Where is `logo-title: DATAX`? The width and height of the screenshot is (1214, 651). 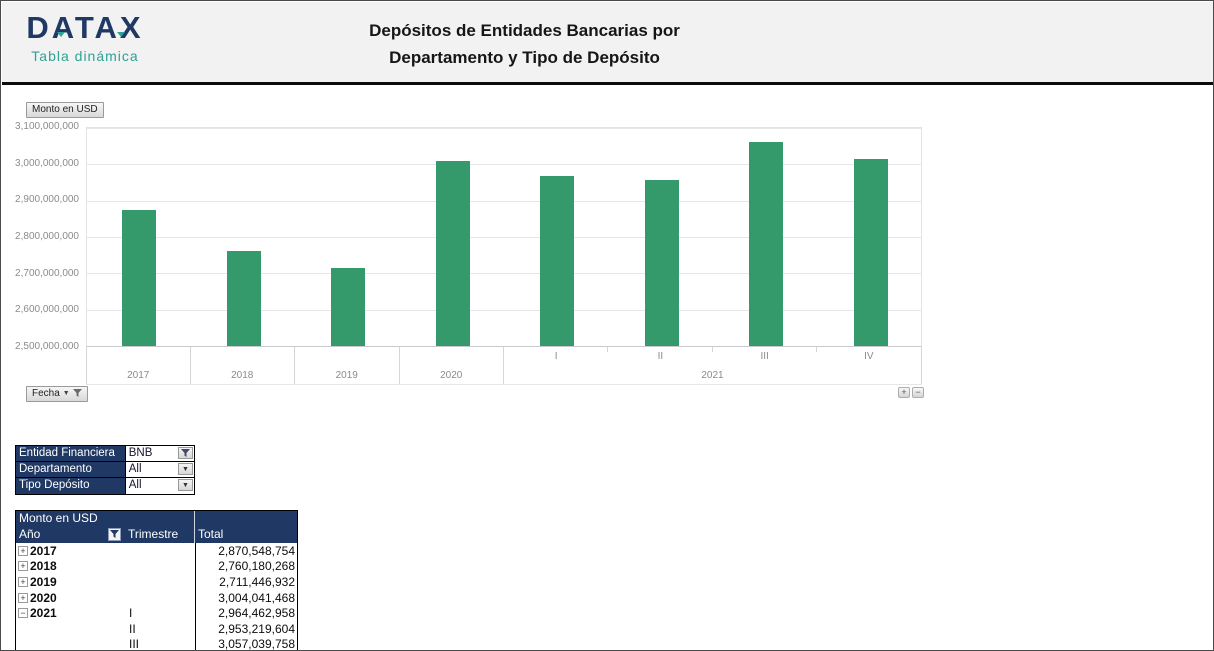 logo-title: DATAX is located at coordinates (85, 27).